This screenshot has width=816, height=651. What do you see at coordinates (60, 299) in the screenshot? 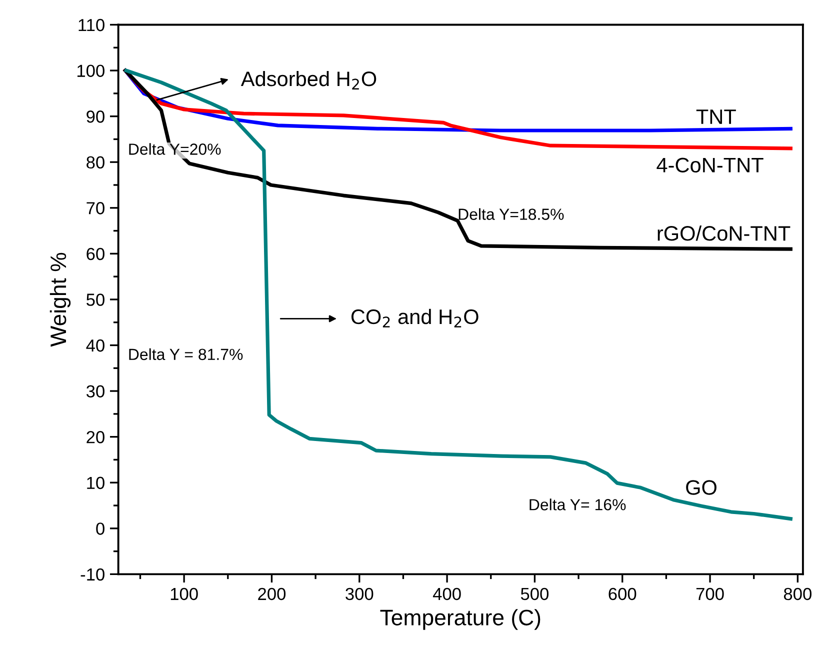
I see `y-axis-title: Weight %` at bounding box center [60, 299].